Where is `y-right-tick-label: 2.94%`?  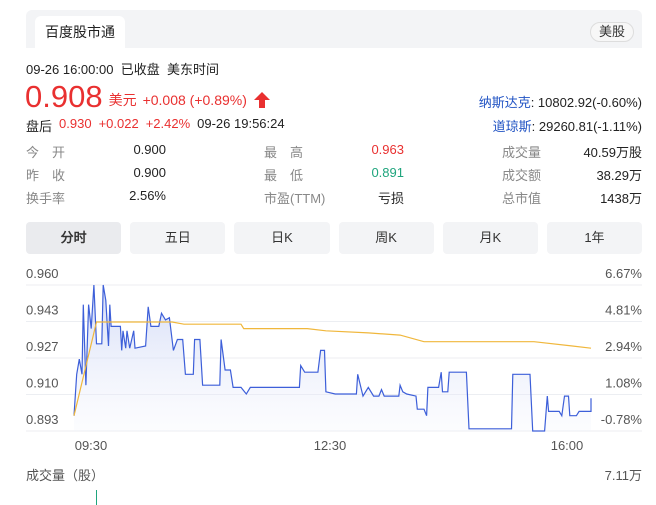
y-right-tick-label: 2.94% is located at coordinates (623, 346).